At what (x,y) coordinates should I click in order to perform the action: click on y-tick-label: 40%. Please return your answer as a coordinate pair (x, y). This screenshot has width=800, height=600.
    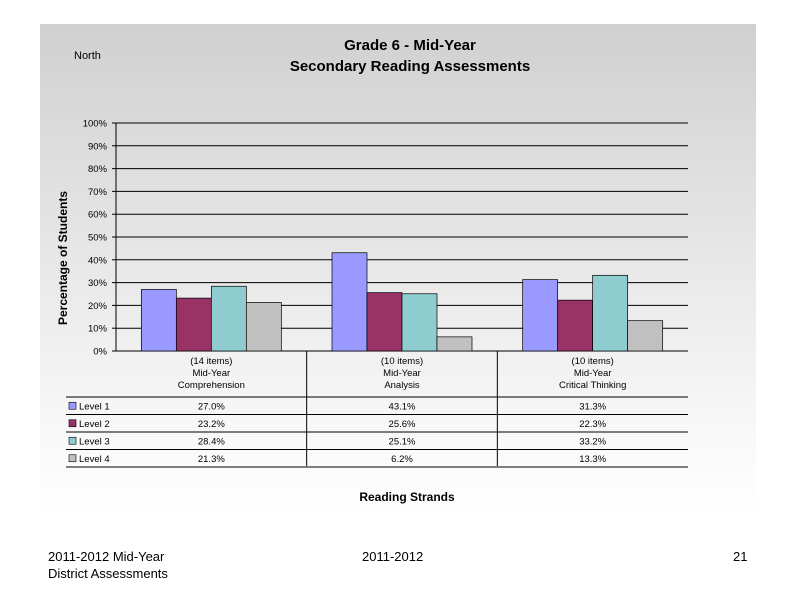
    Looking at the image, I should click on (98, 260).